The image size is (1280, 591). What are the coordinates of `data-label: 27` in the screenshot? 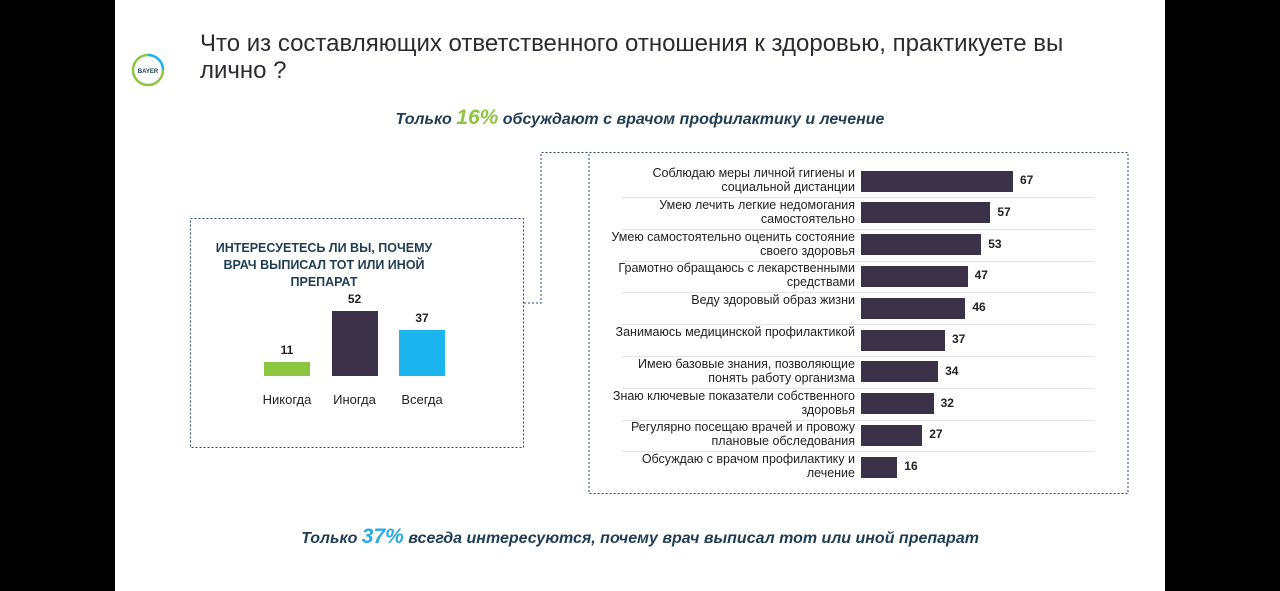 It's located at (936, 434).